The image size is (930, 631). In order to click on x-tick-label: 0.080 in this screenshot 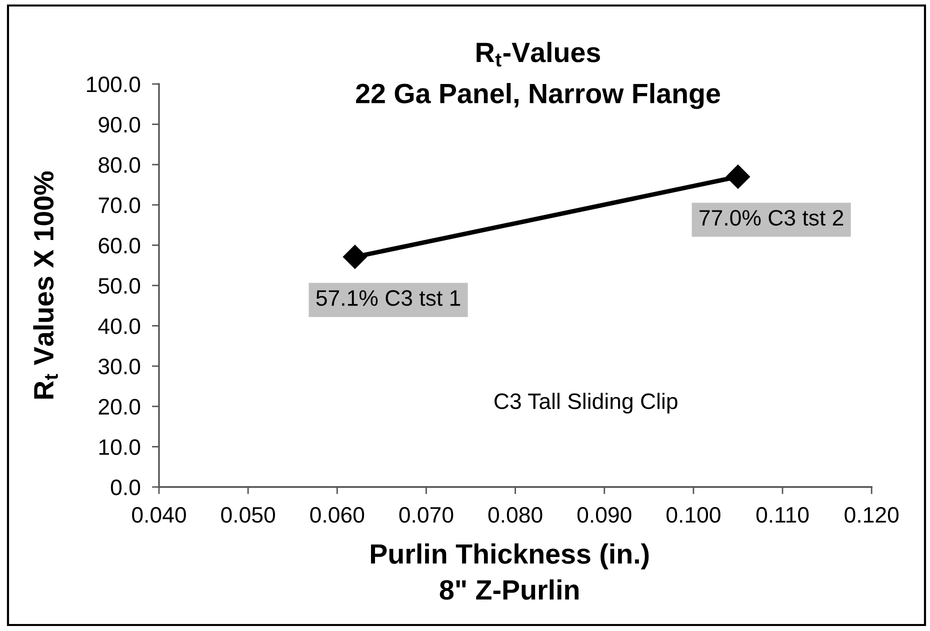, I will do `click(515, 515)`.